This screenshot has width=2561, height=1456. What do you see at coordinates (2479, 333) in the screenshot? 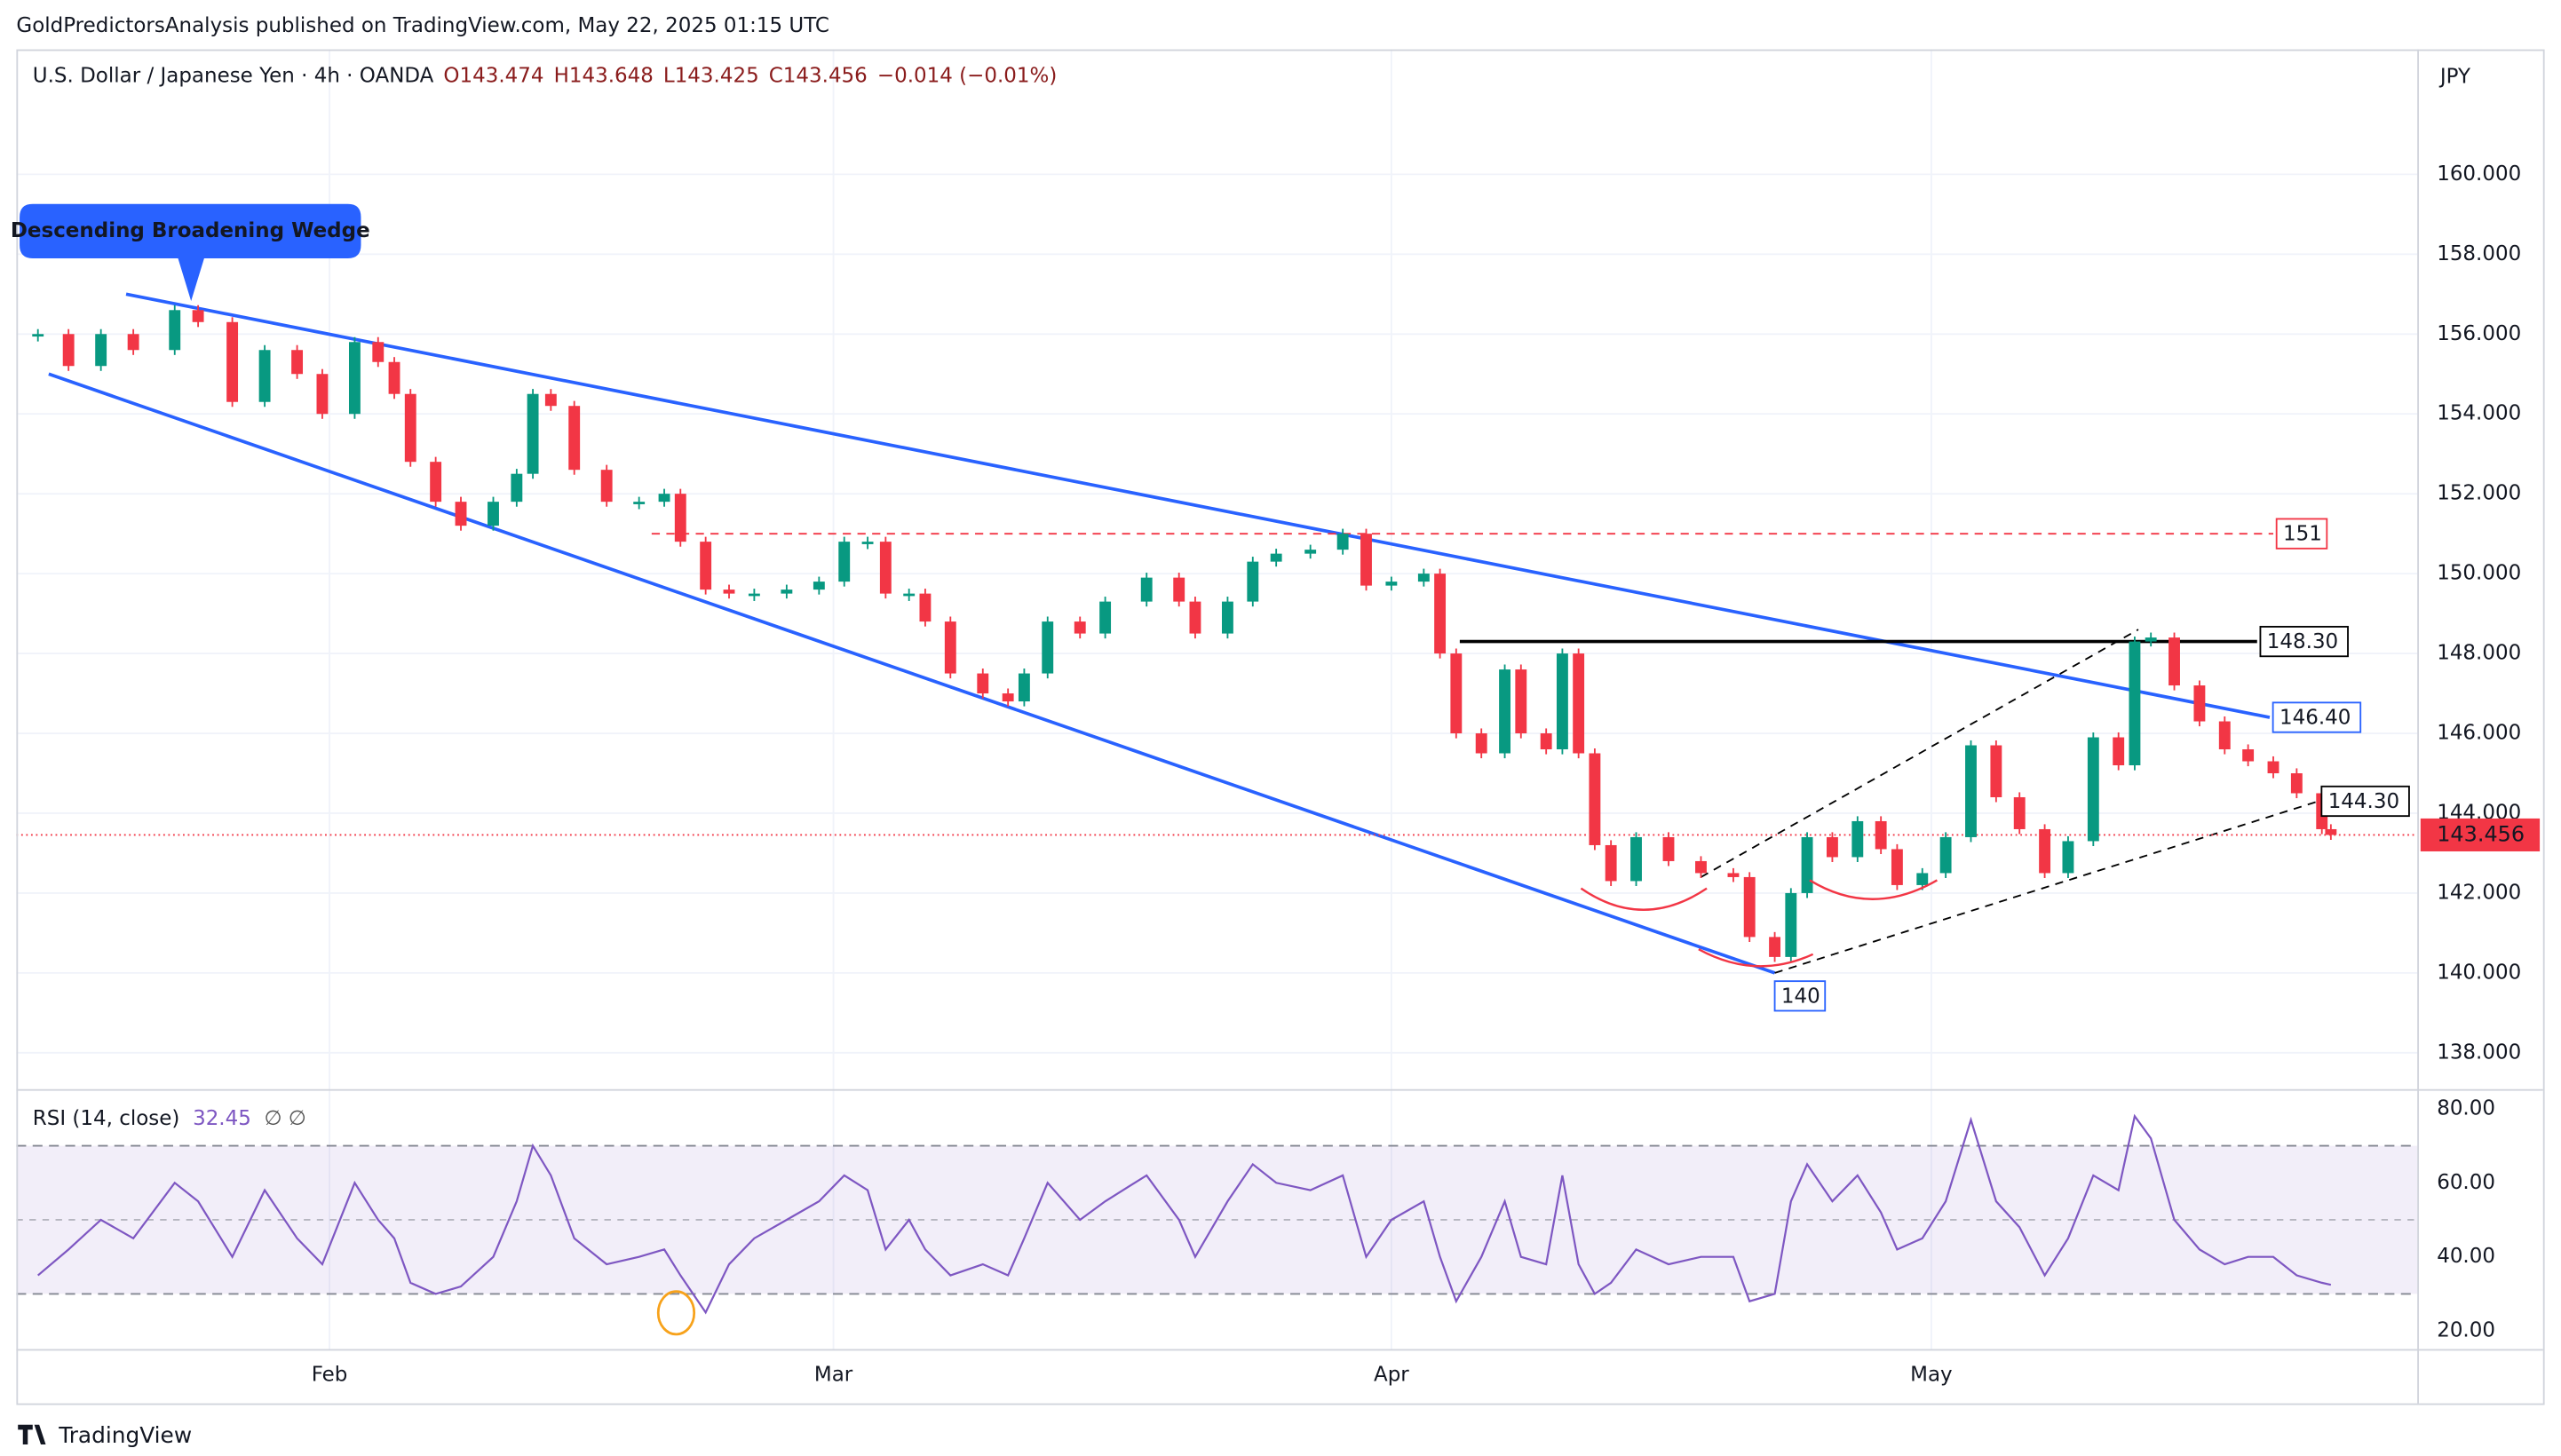
I see `price-tick-label: 156.000` at bounding box center [2479, 333].